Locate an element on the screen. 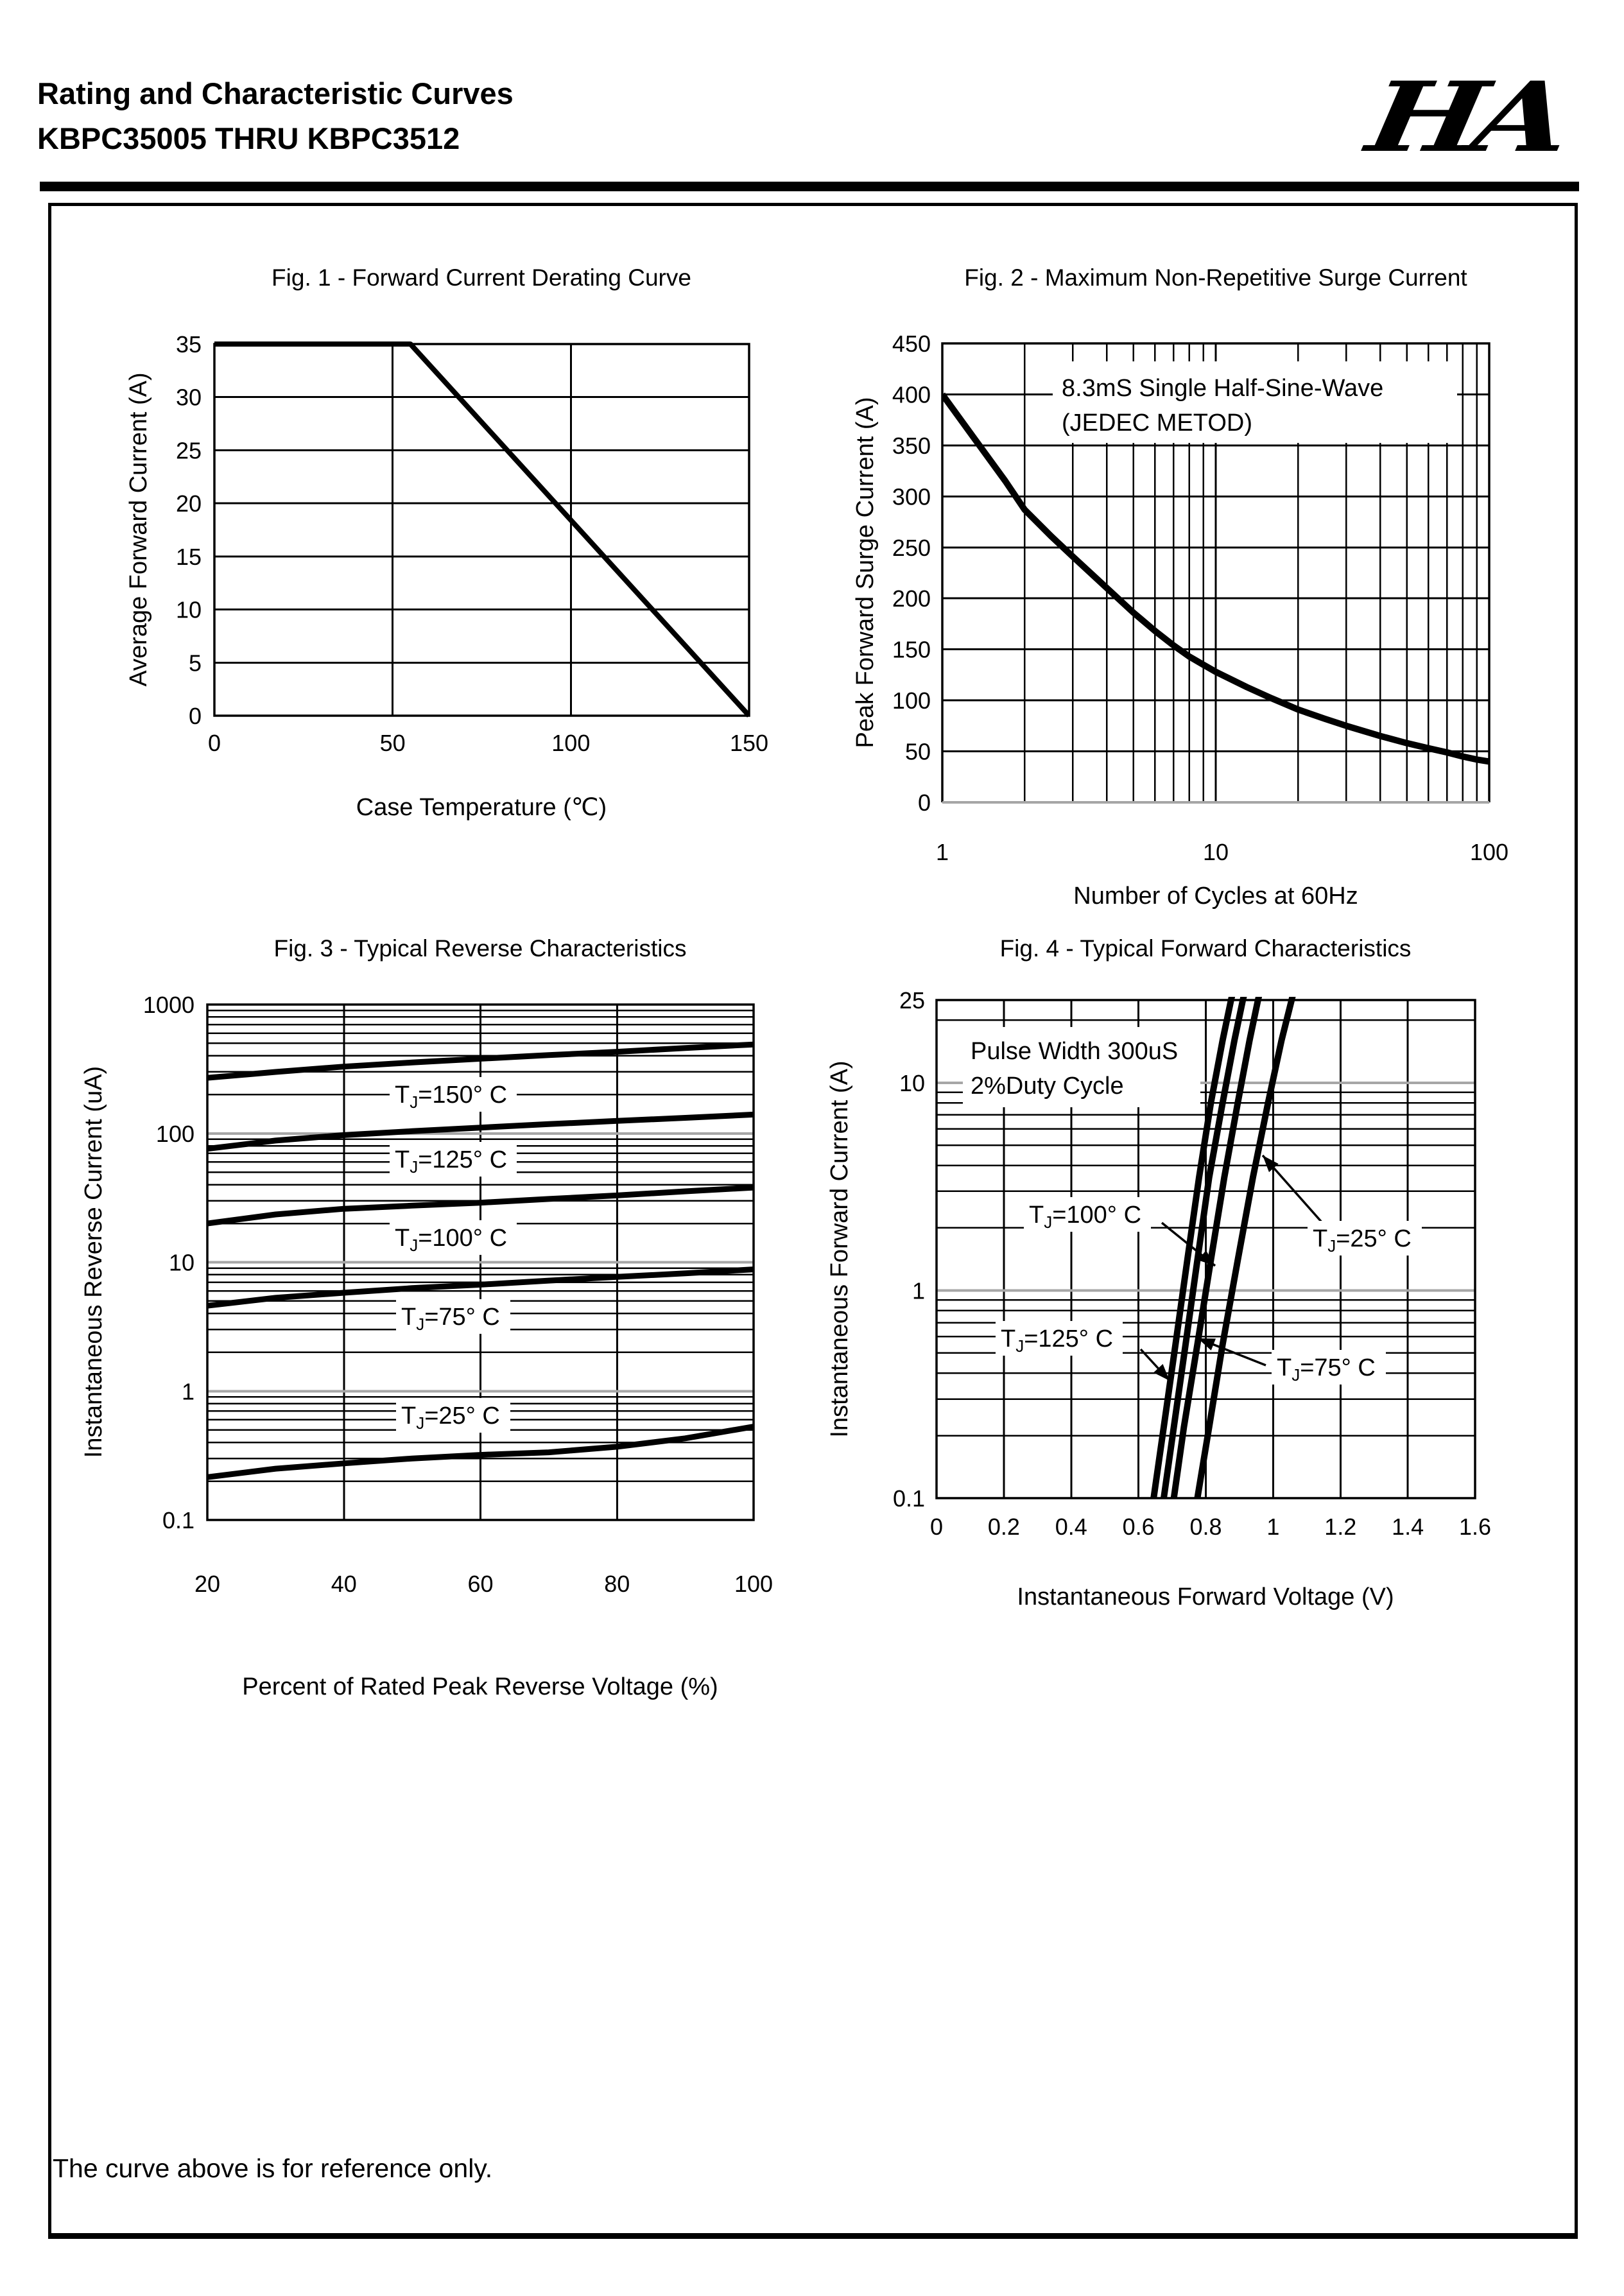 The height and width of the screenshot is (2296, 1624). svg-text: 30 is located at coordinates (189, 397).